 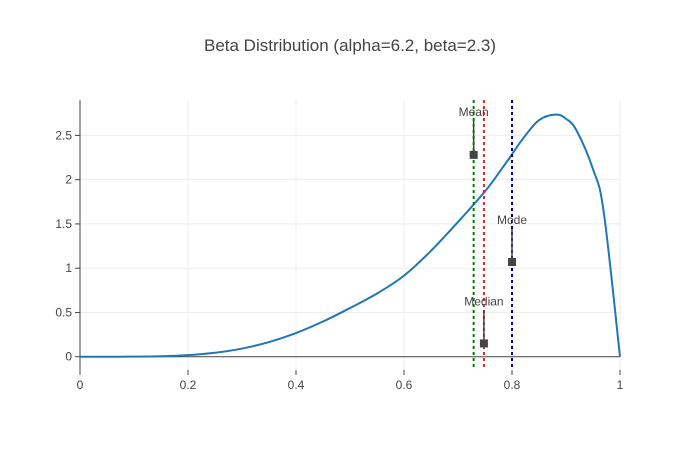 I want to click on y-tick-label: 2.5, so click(x=63, y=135).